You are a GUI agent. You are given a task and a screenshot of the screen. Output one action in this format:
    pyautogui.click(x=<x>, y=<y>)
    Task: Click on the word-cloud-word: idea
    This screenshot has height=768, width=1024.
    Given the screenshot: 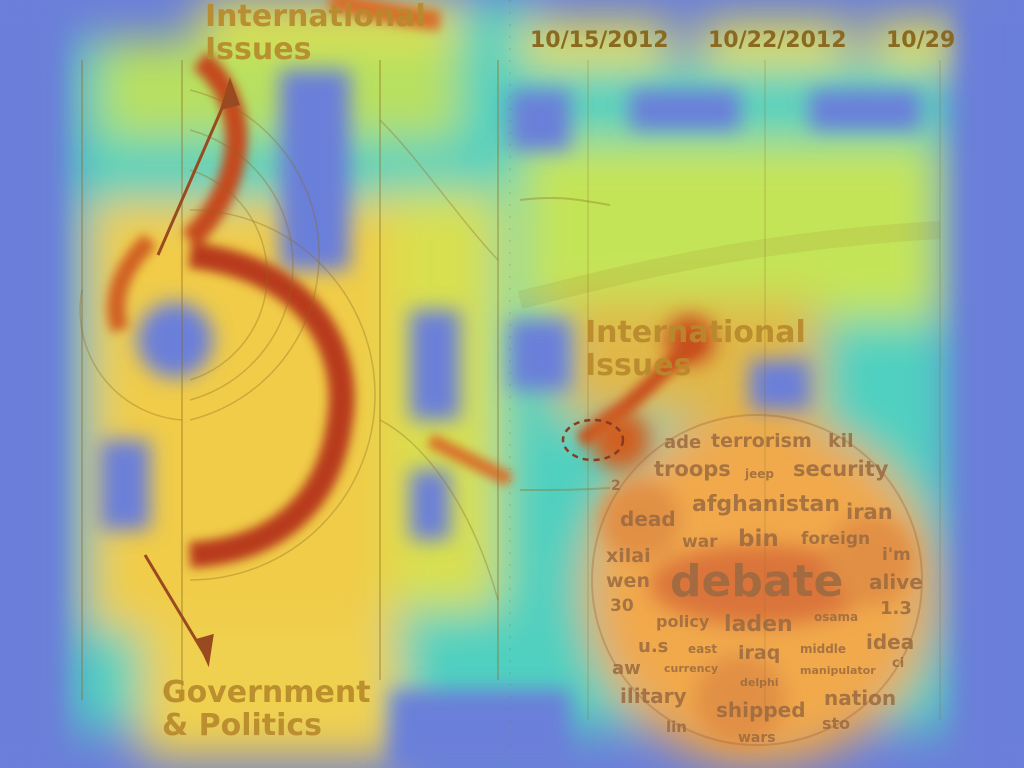 What is the action you would take?
    pyautogui.click(x=890, y=642)
    